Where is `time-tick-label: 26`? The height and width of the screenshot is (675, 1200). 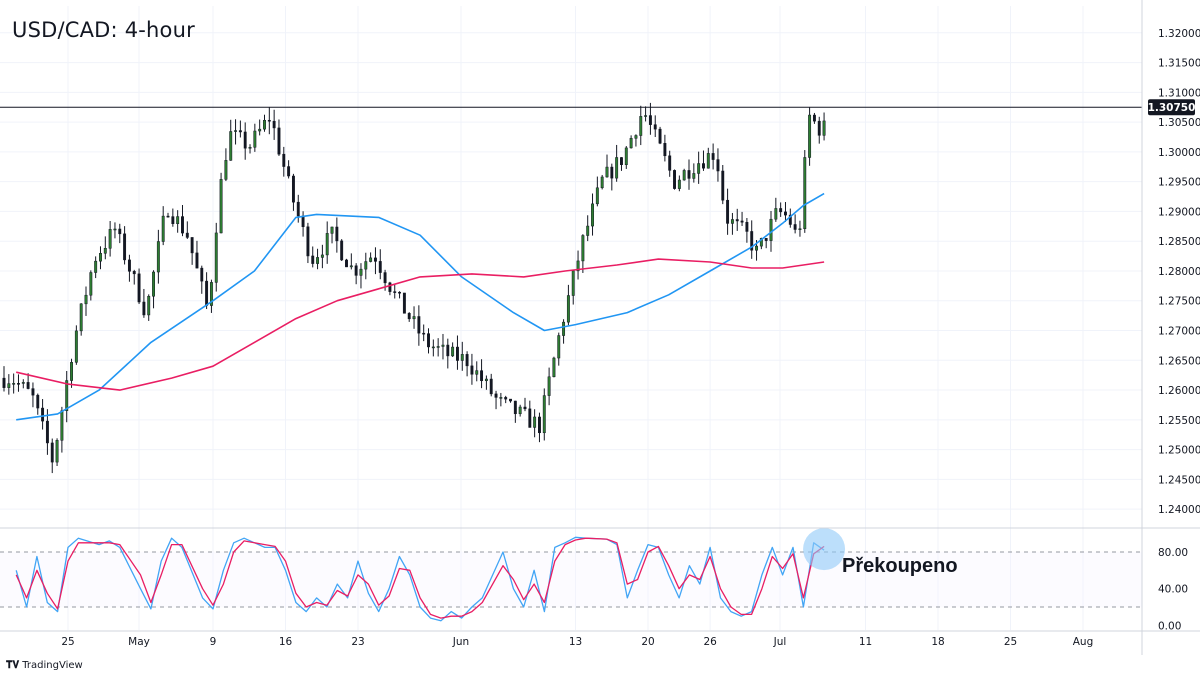 time-tick-label: 26 is located at coordinates (710, 642).